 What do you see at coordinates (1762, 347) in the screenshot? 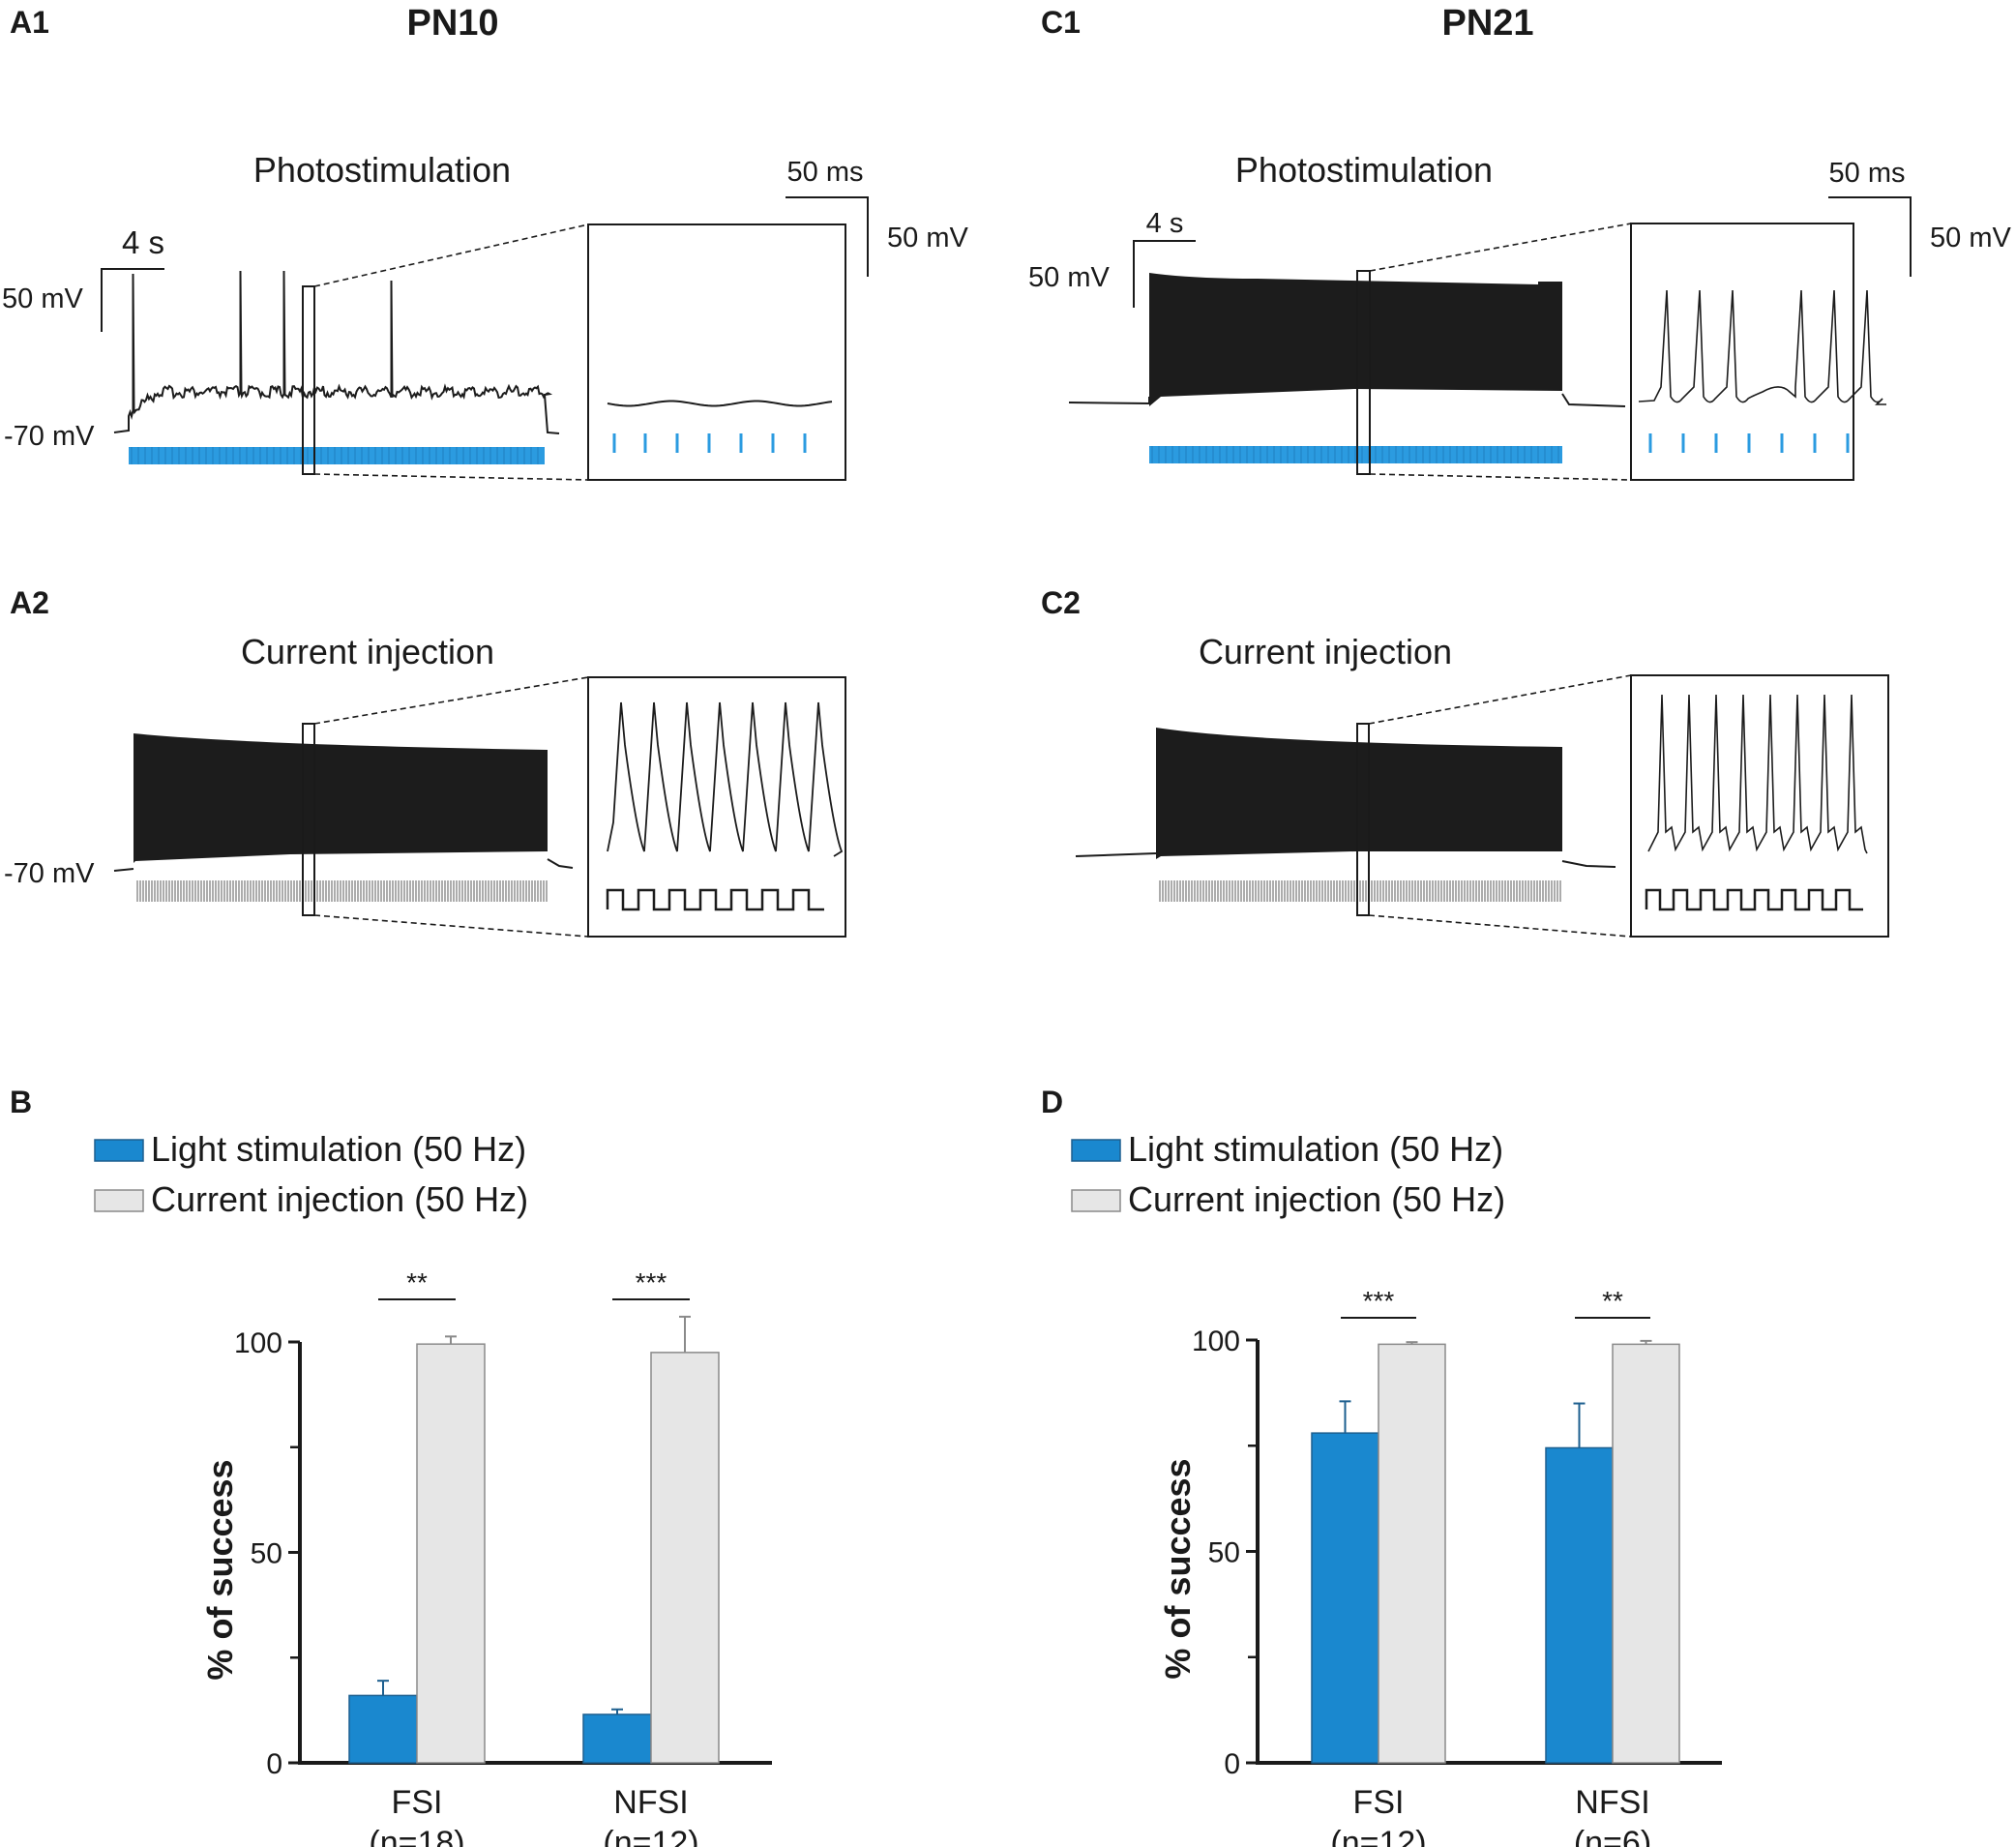
I see `c1-zoom-trace` at bounding box center [1762, 347].